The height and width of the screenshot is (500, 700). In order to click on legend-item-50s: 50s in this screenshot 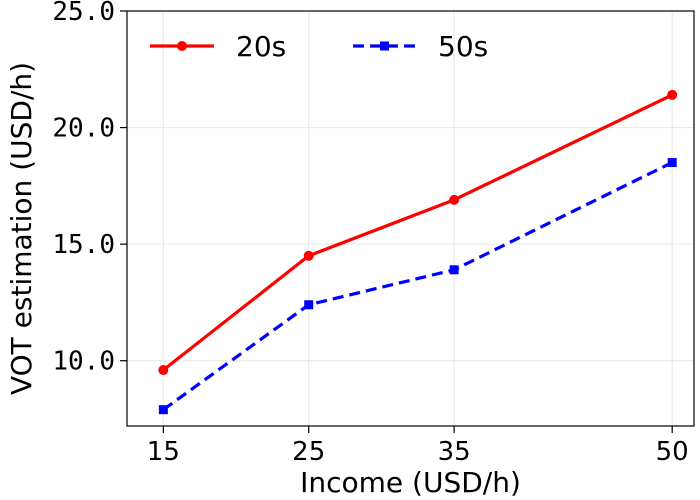, I will do `click(420, 46)`.